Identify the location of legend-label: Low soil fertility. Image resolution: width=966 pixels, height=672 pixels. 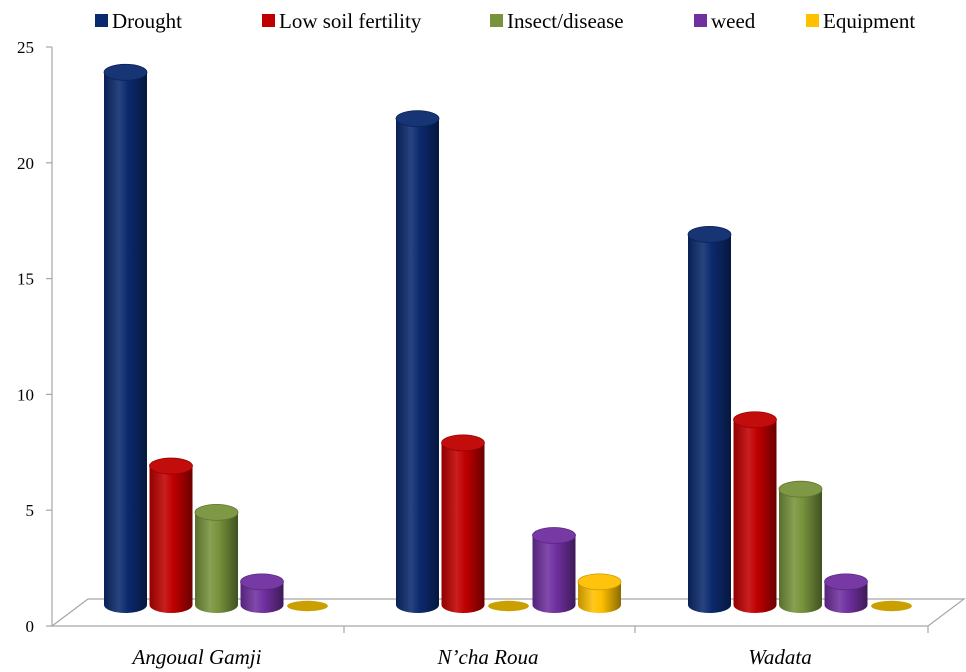
(350, 21).